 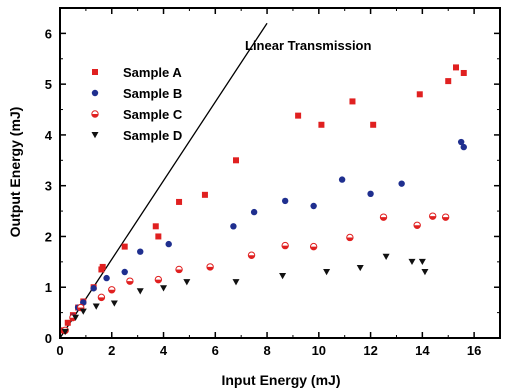 What do you see at coordinates (153, 114) in the screenshot?
I see `legend-label: Sample C` at bounding box center [153, 114].